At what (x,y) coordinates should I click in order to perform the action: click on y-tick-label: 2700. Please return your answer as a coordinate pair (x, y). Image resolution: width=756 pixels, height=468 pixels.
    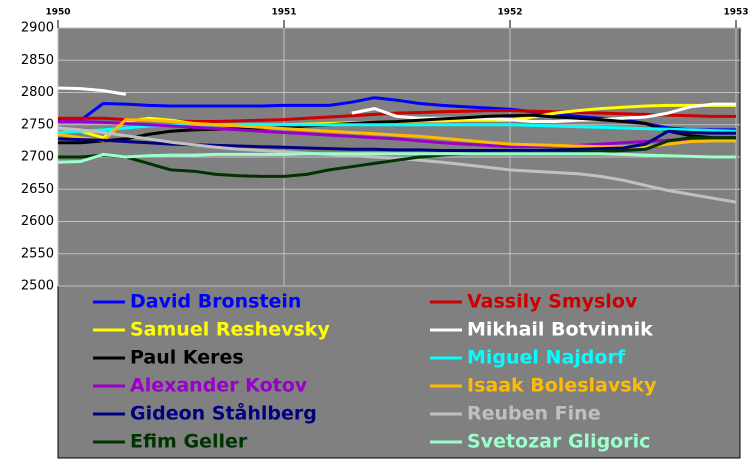
    Looking at the image, I should click on (37, 157).